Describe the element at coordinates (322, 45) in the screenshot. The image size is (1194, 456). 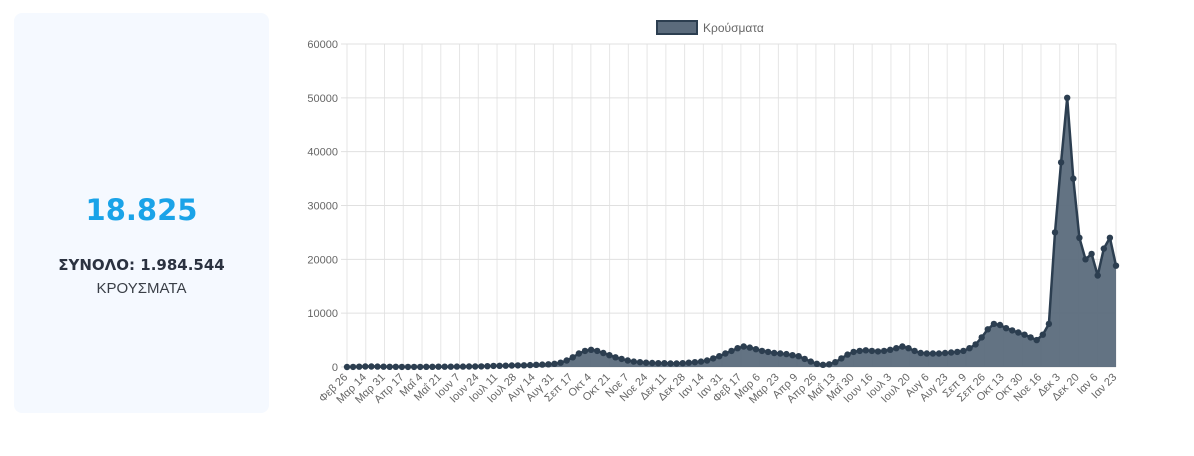
I see `y-tick-label: 60000` at that location.